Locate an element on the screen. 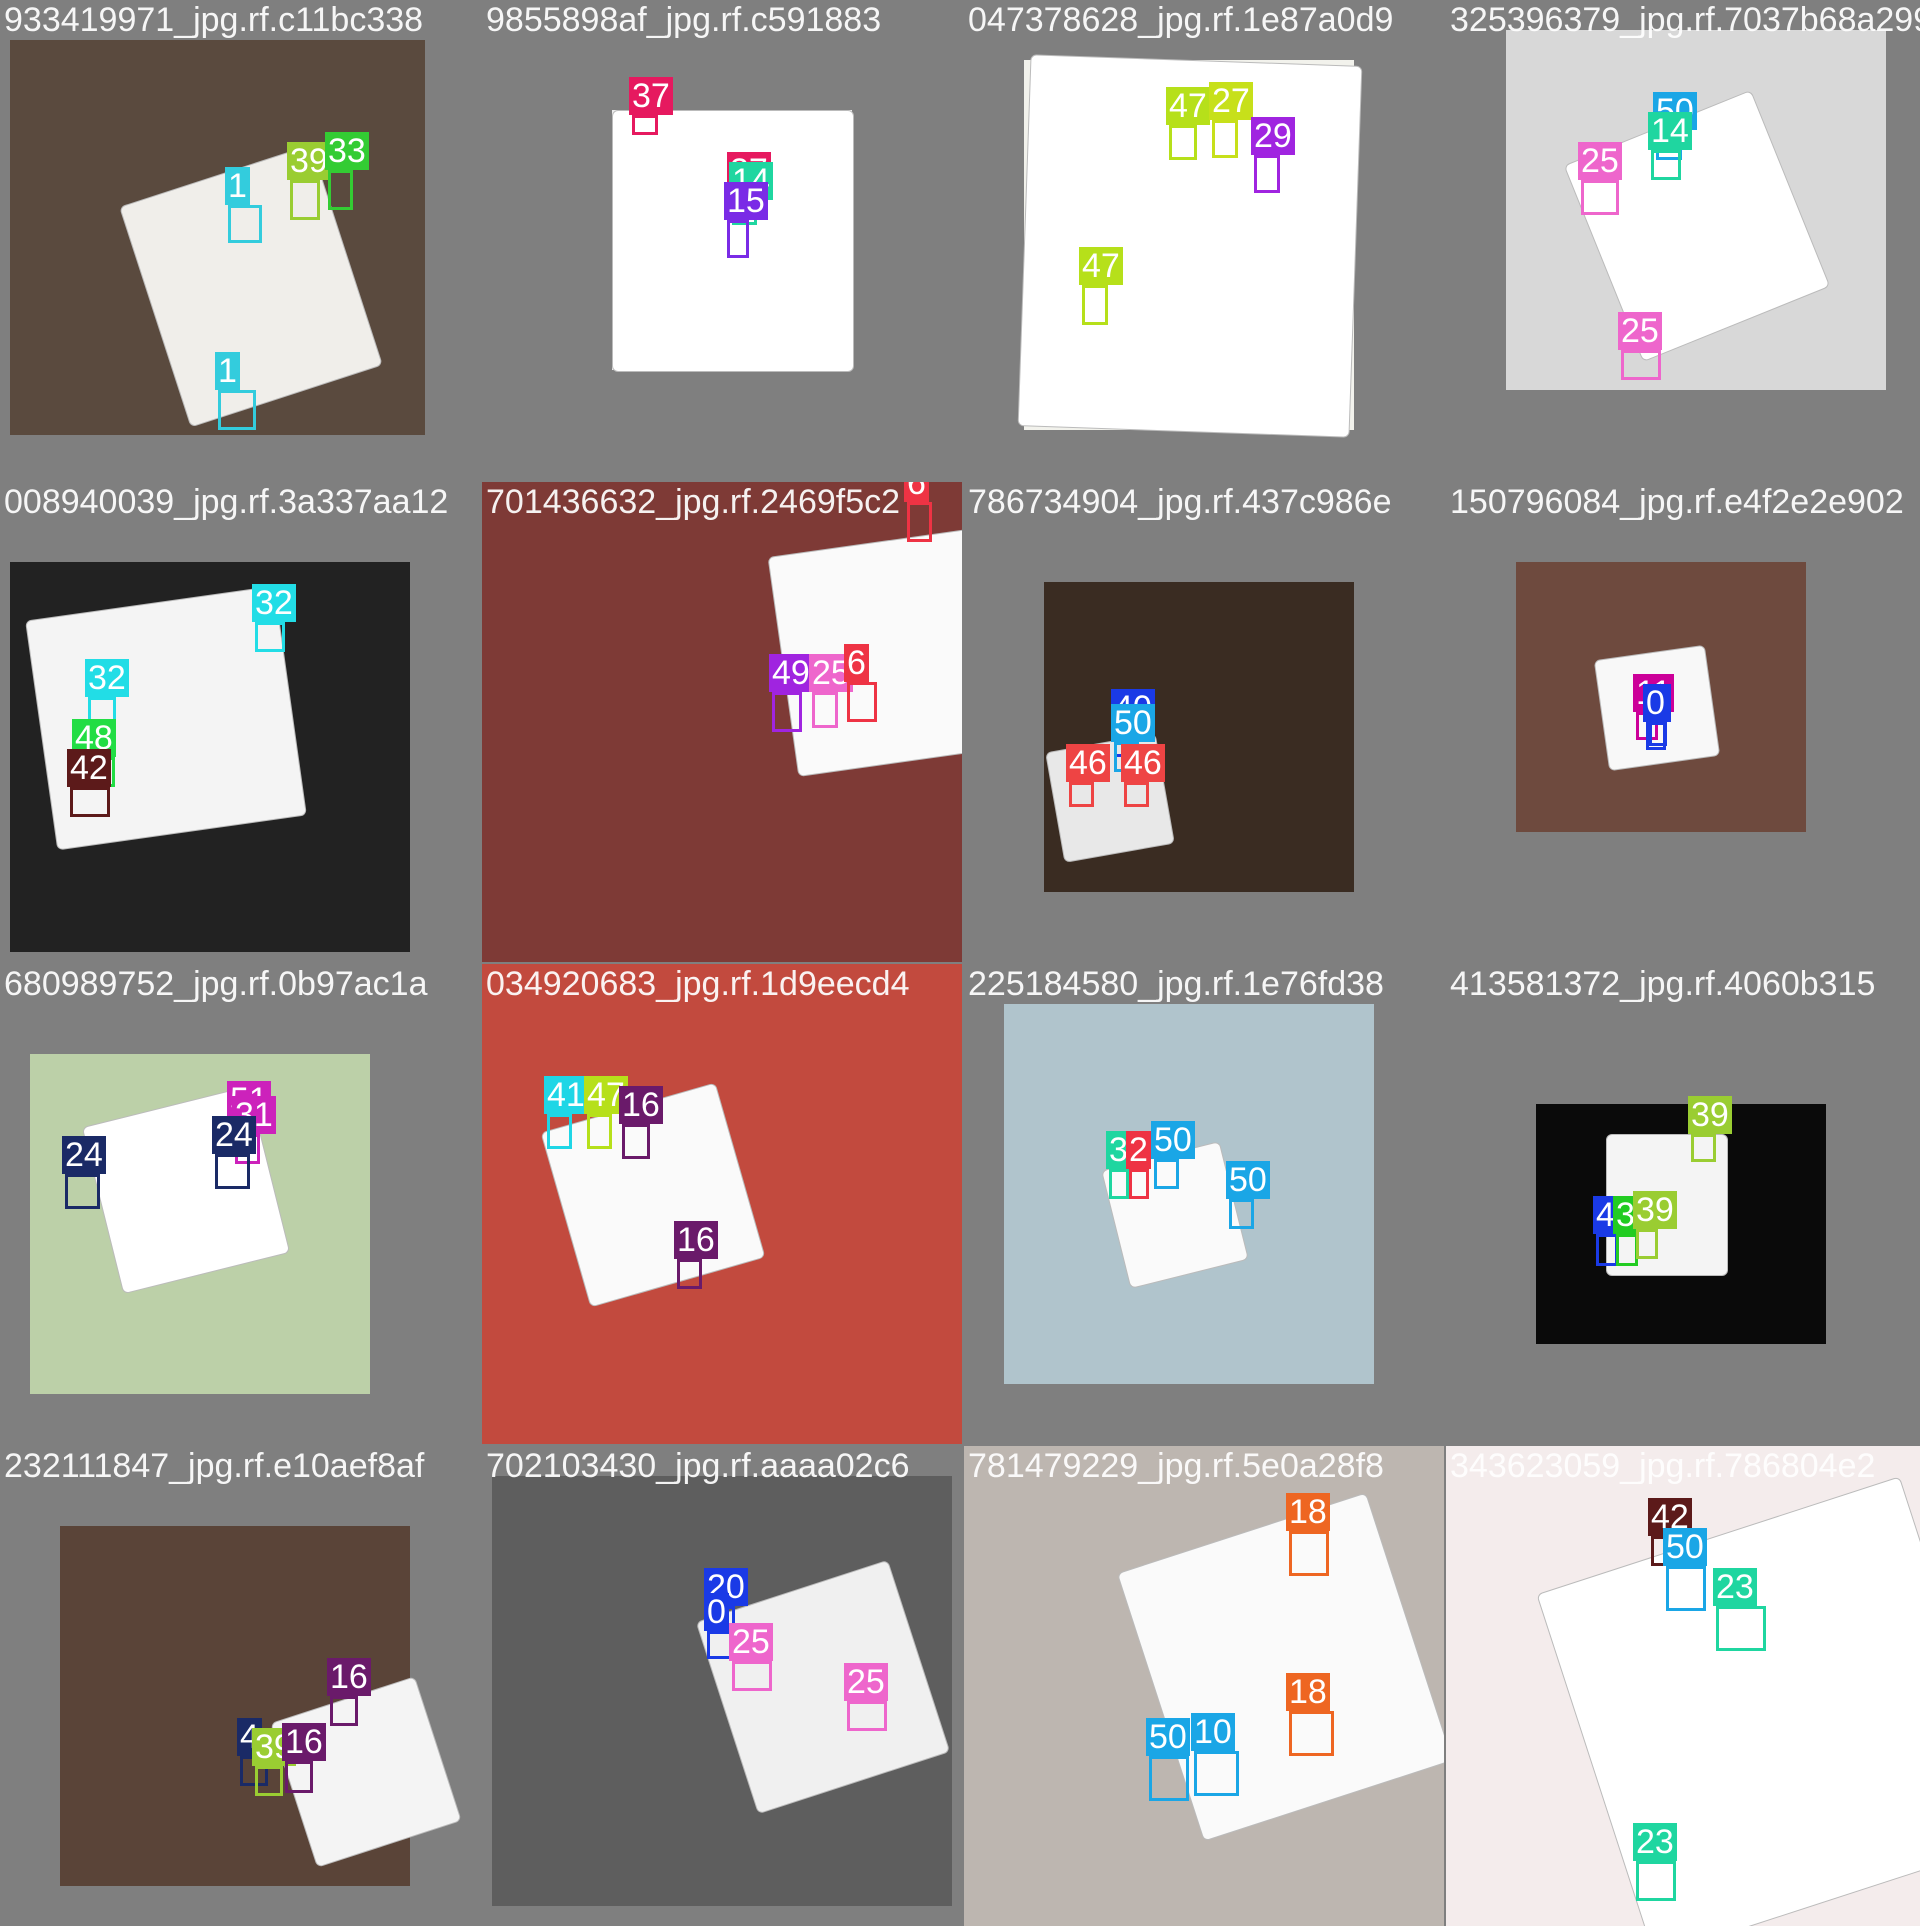 Image resolution: width=1920 pixels, height=1926 pixels. tile-filename-title: 413581372_jpg.rf.4060b315 is located at coordinates (1663, 984).